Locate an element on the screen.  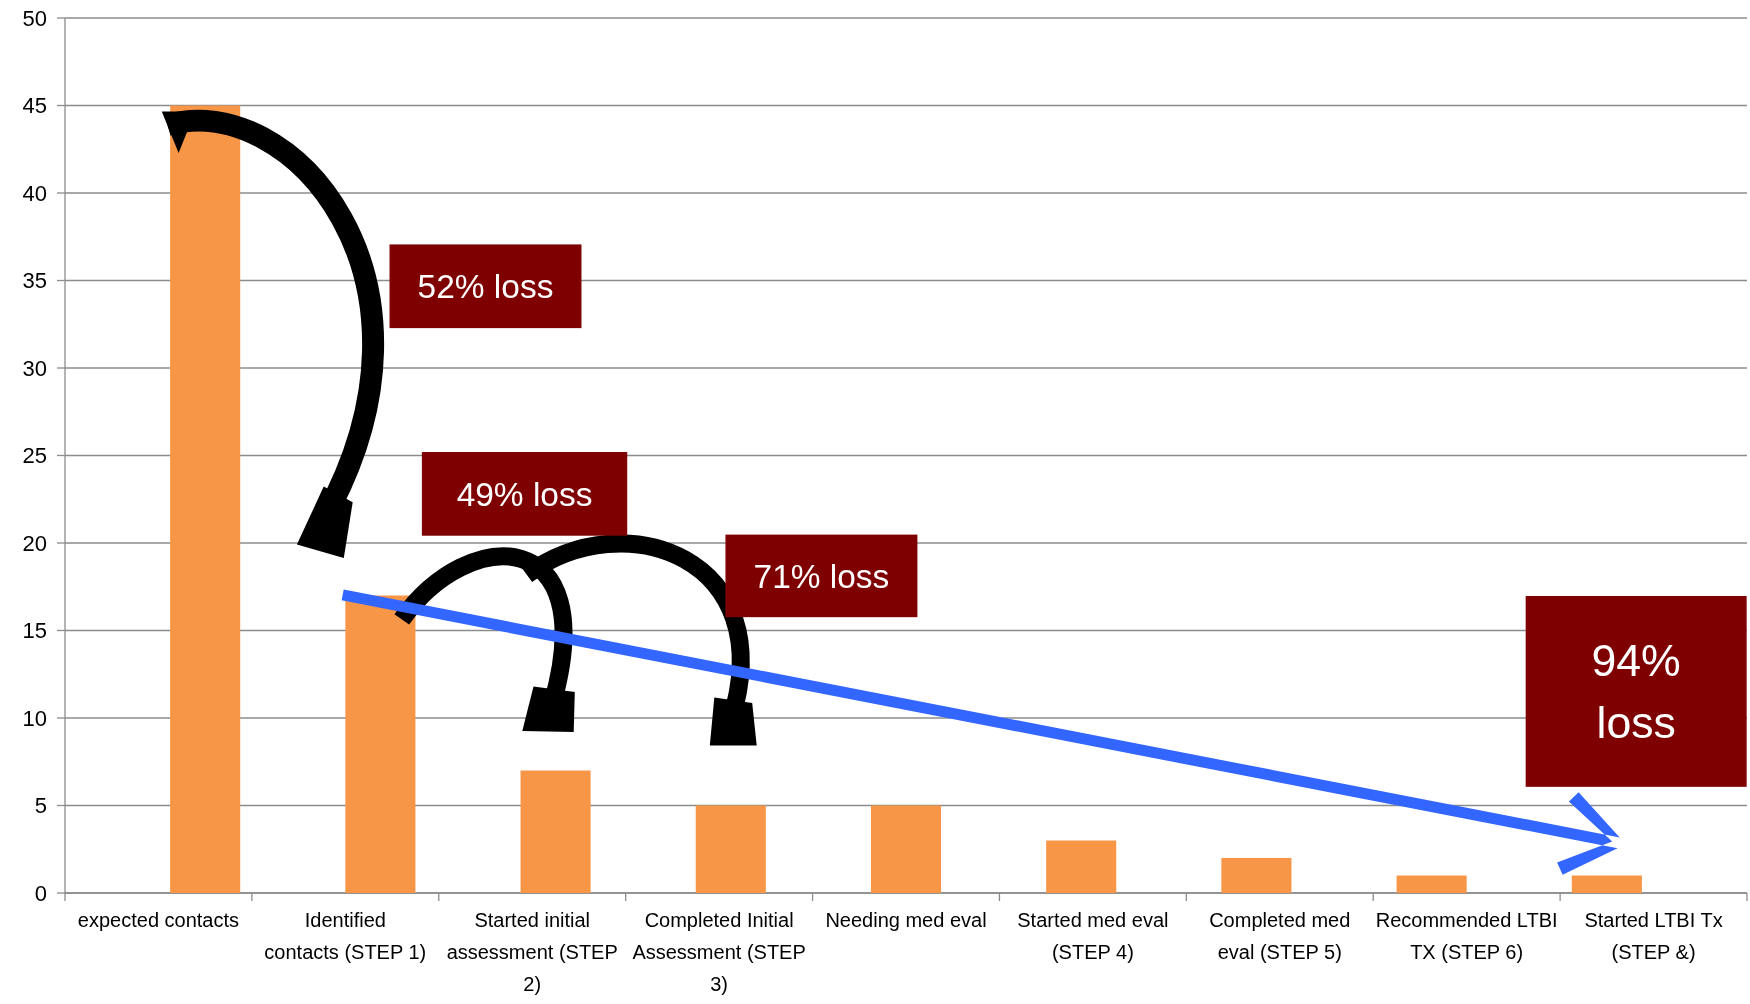
x-tick-label: Needing med eval is located at coordinates (906, 920).